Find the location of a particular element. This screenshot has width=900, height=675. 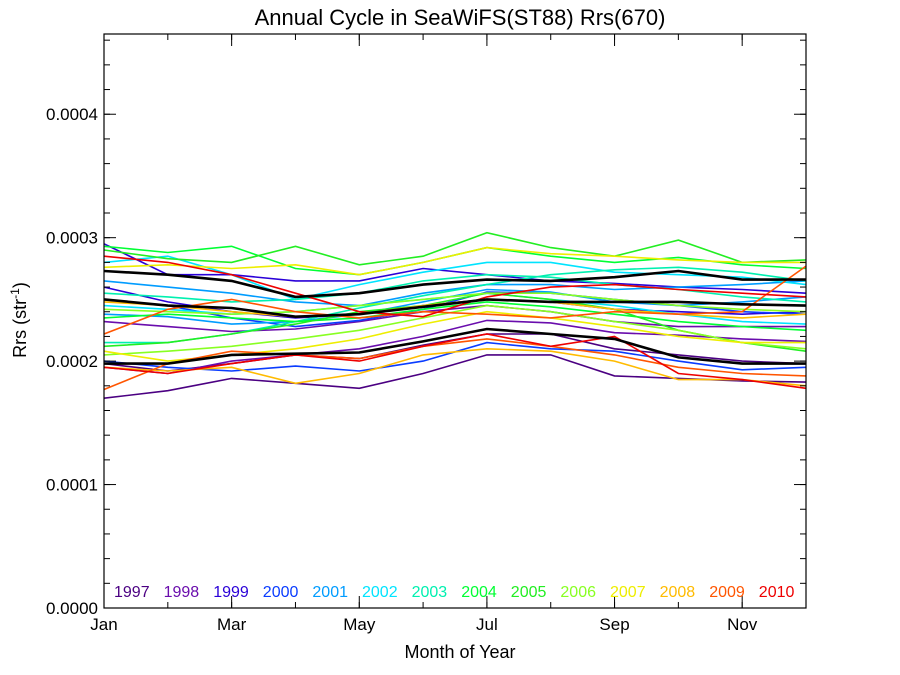

chart-title: Annual Cycle in SeaWiFS(ST88) Rrs(670) is located at coordinates (460, 17).